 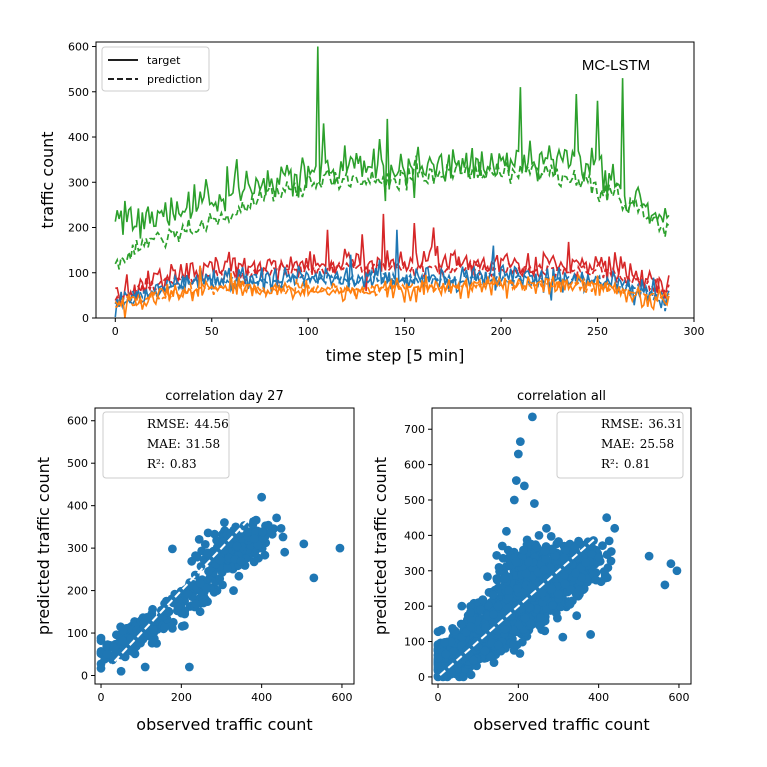 What do you see at coordinates (78, 182) in the screenshot?
I see `y-tick-label: 300` at bounding box center [78, 182].